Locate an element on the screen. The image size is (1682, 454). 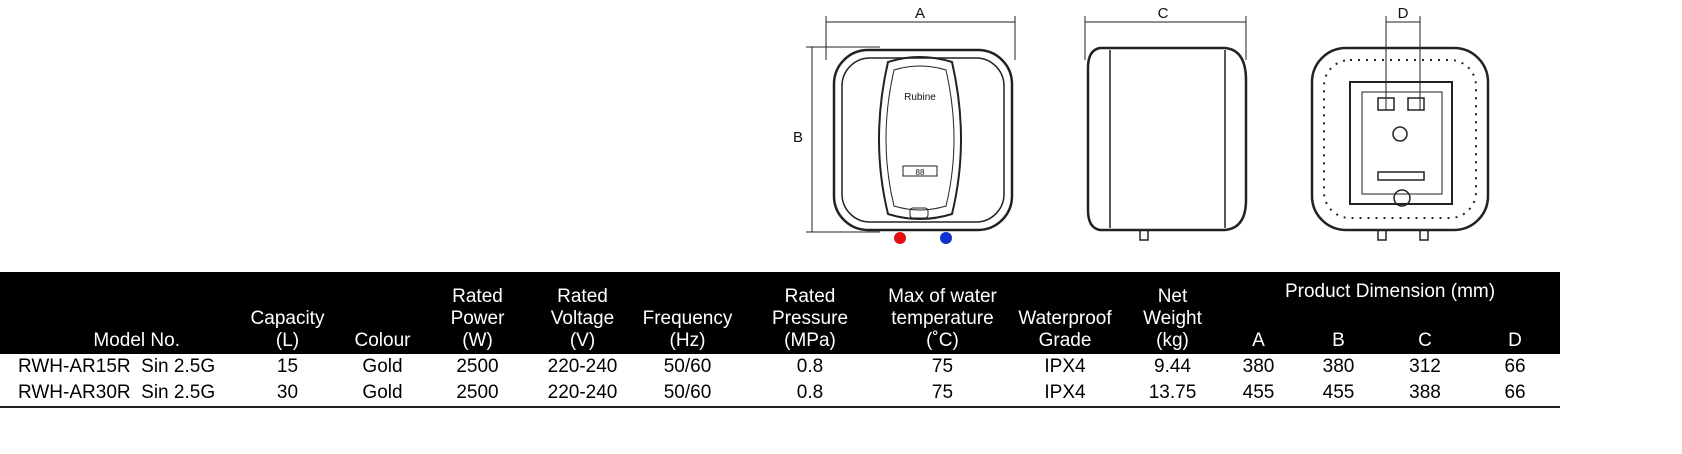
table-cell: 13.75 is located at coordinates (1172, 394).